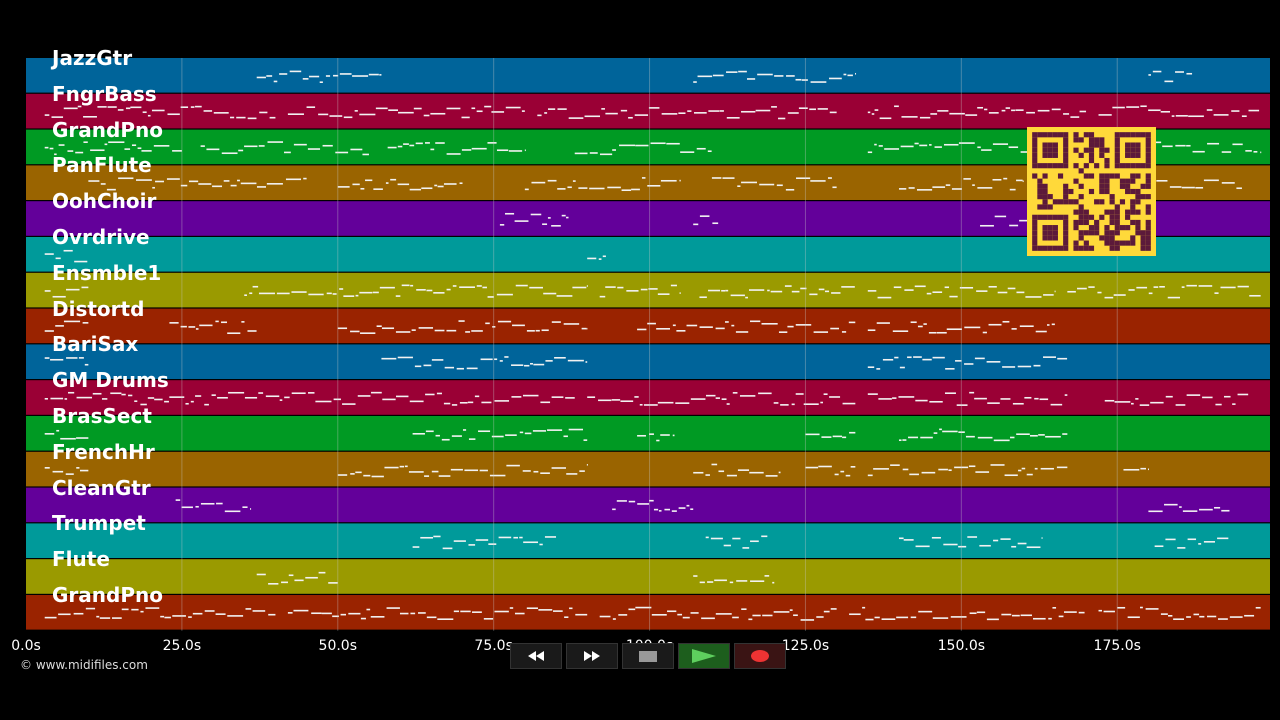 The width and height of the screenshot is (1280, 720). Describe the element at coordinates (704, 656) in the screenshot. I see `play-button` at that location.